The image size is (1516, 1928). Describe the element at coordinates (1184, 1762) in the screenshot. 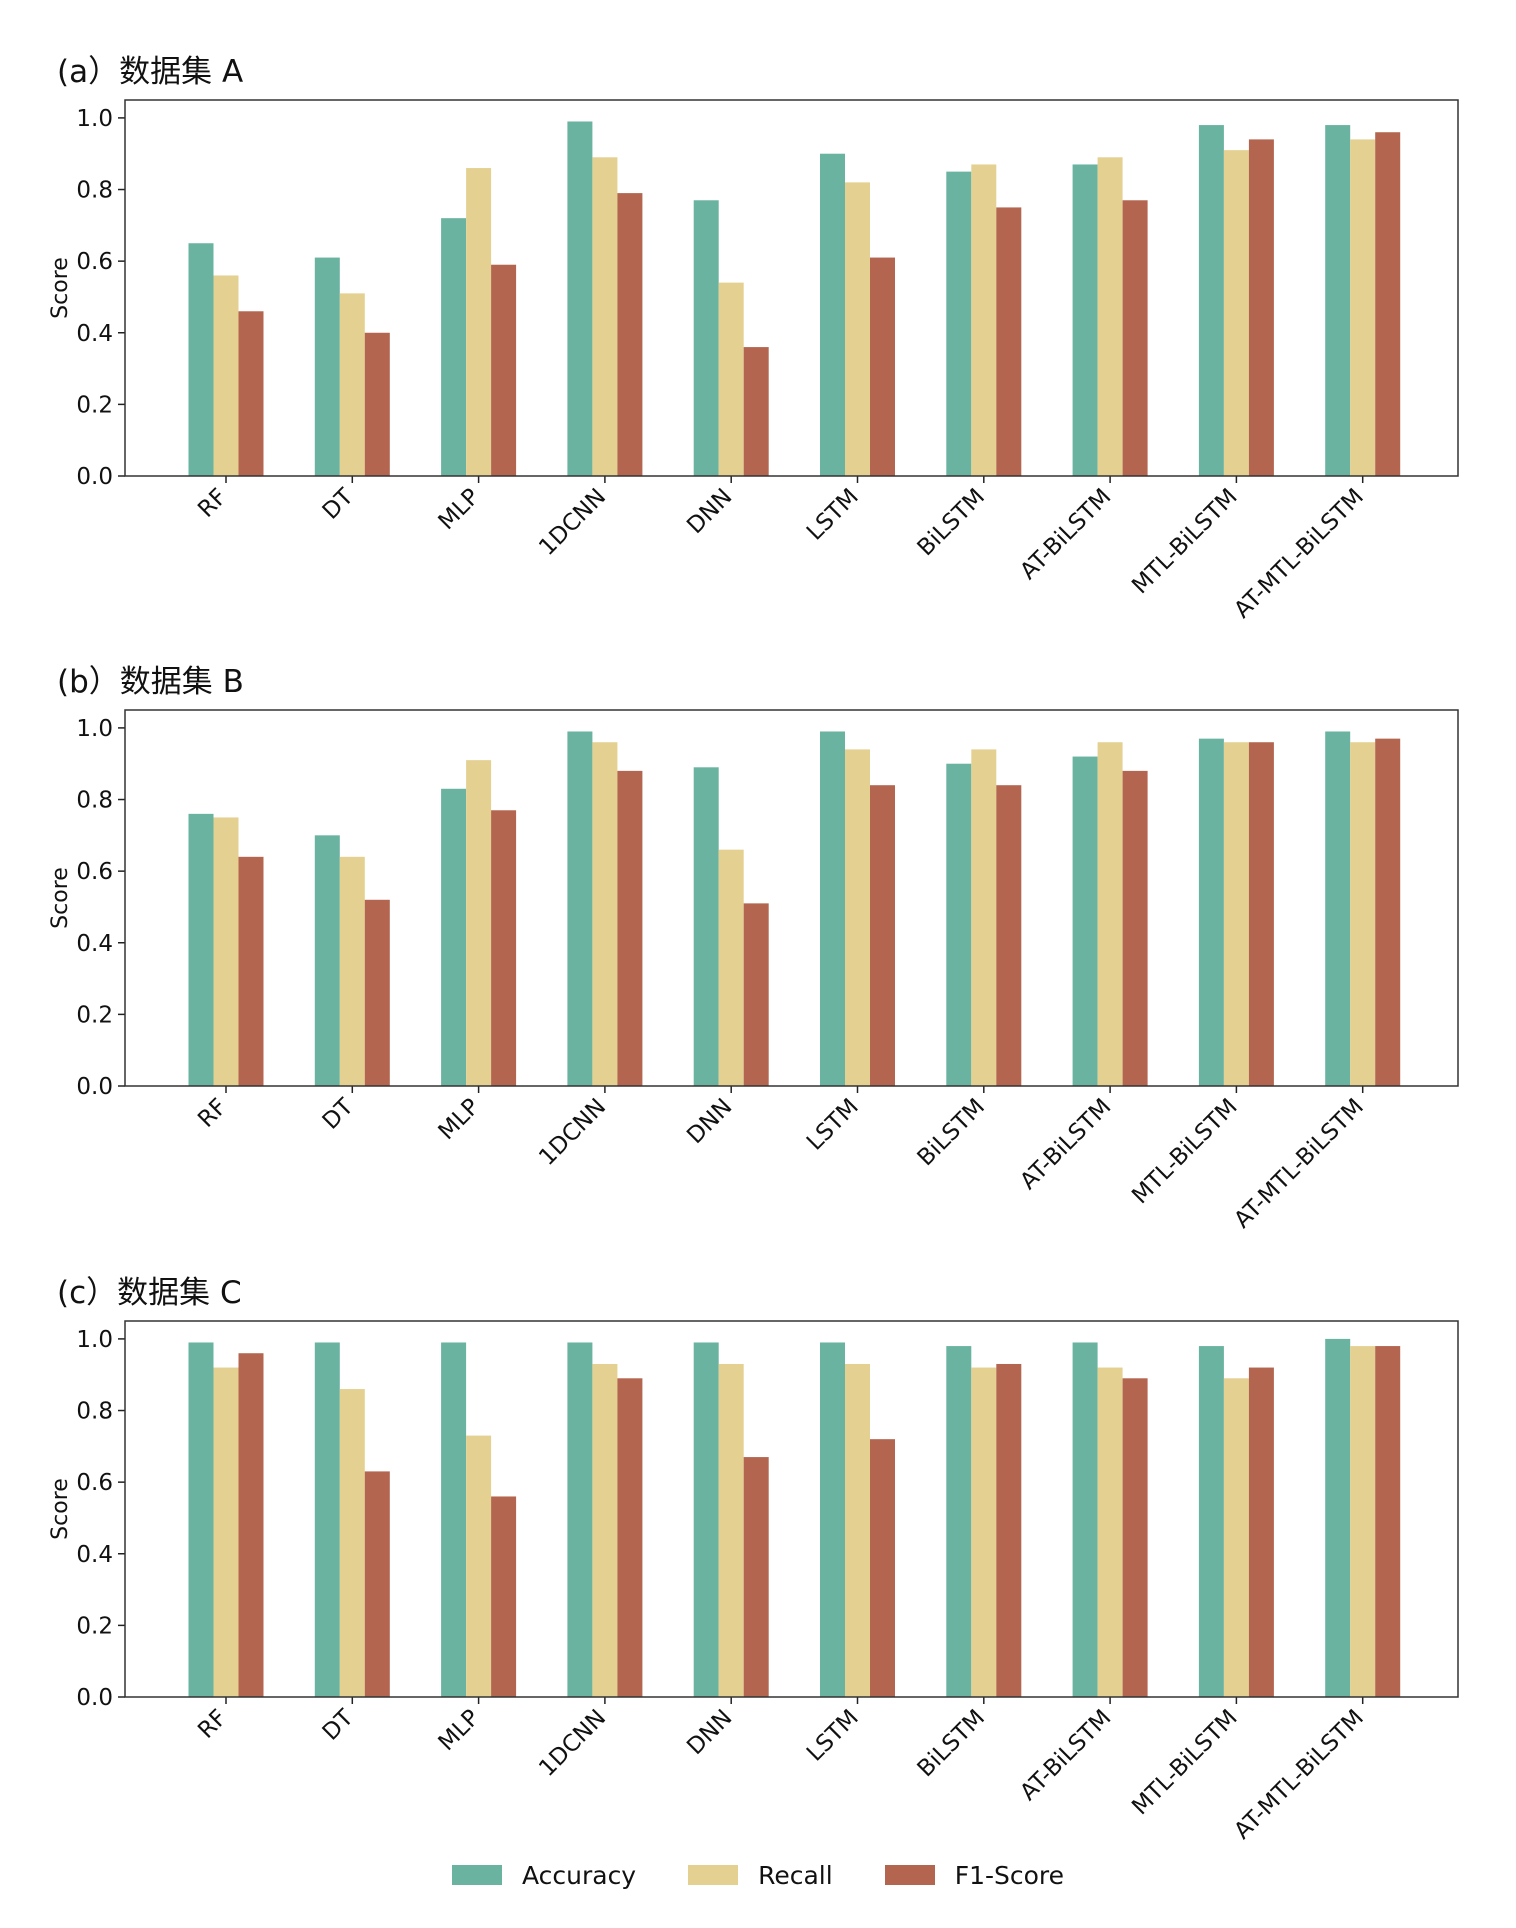

I see `x-tick-label-mtl-bilstm: MTL-BiLSTM` at that location.